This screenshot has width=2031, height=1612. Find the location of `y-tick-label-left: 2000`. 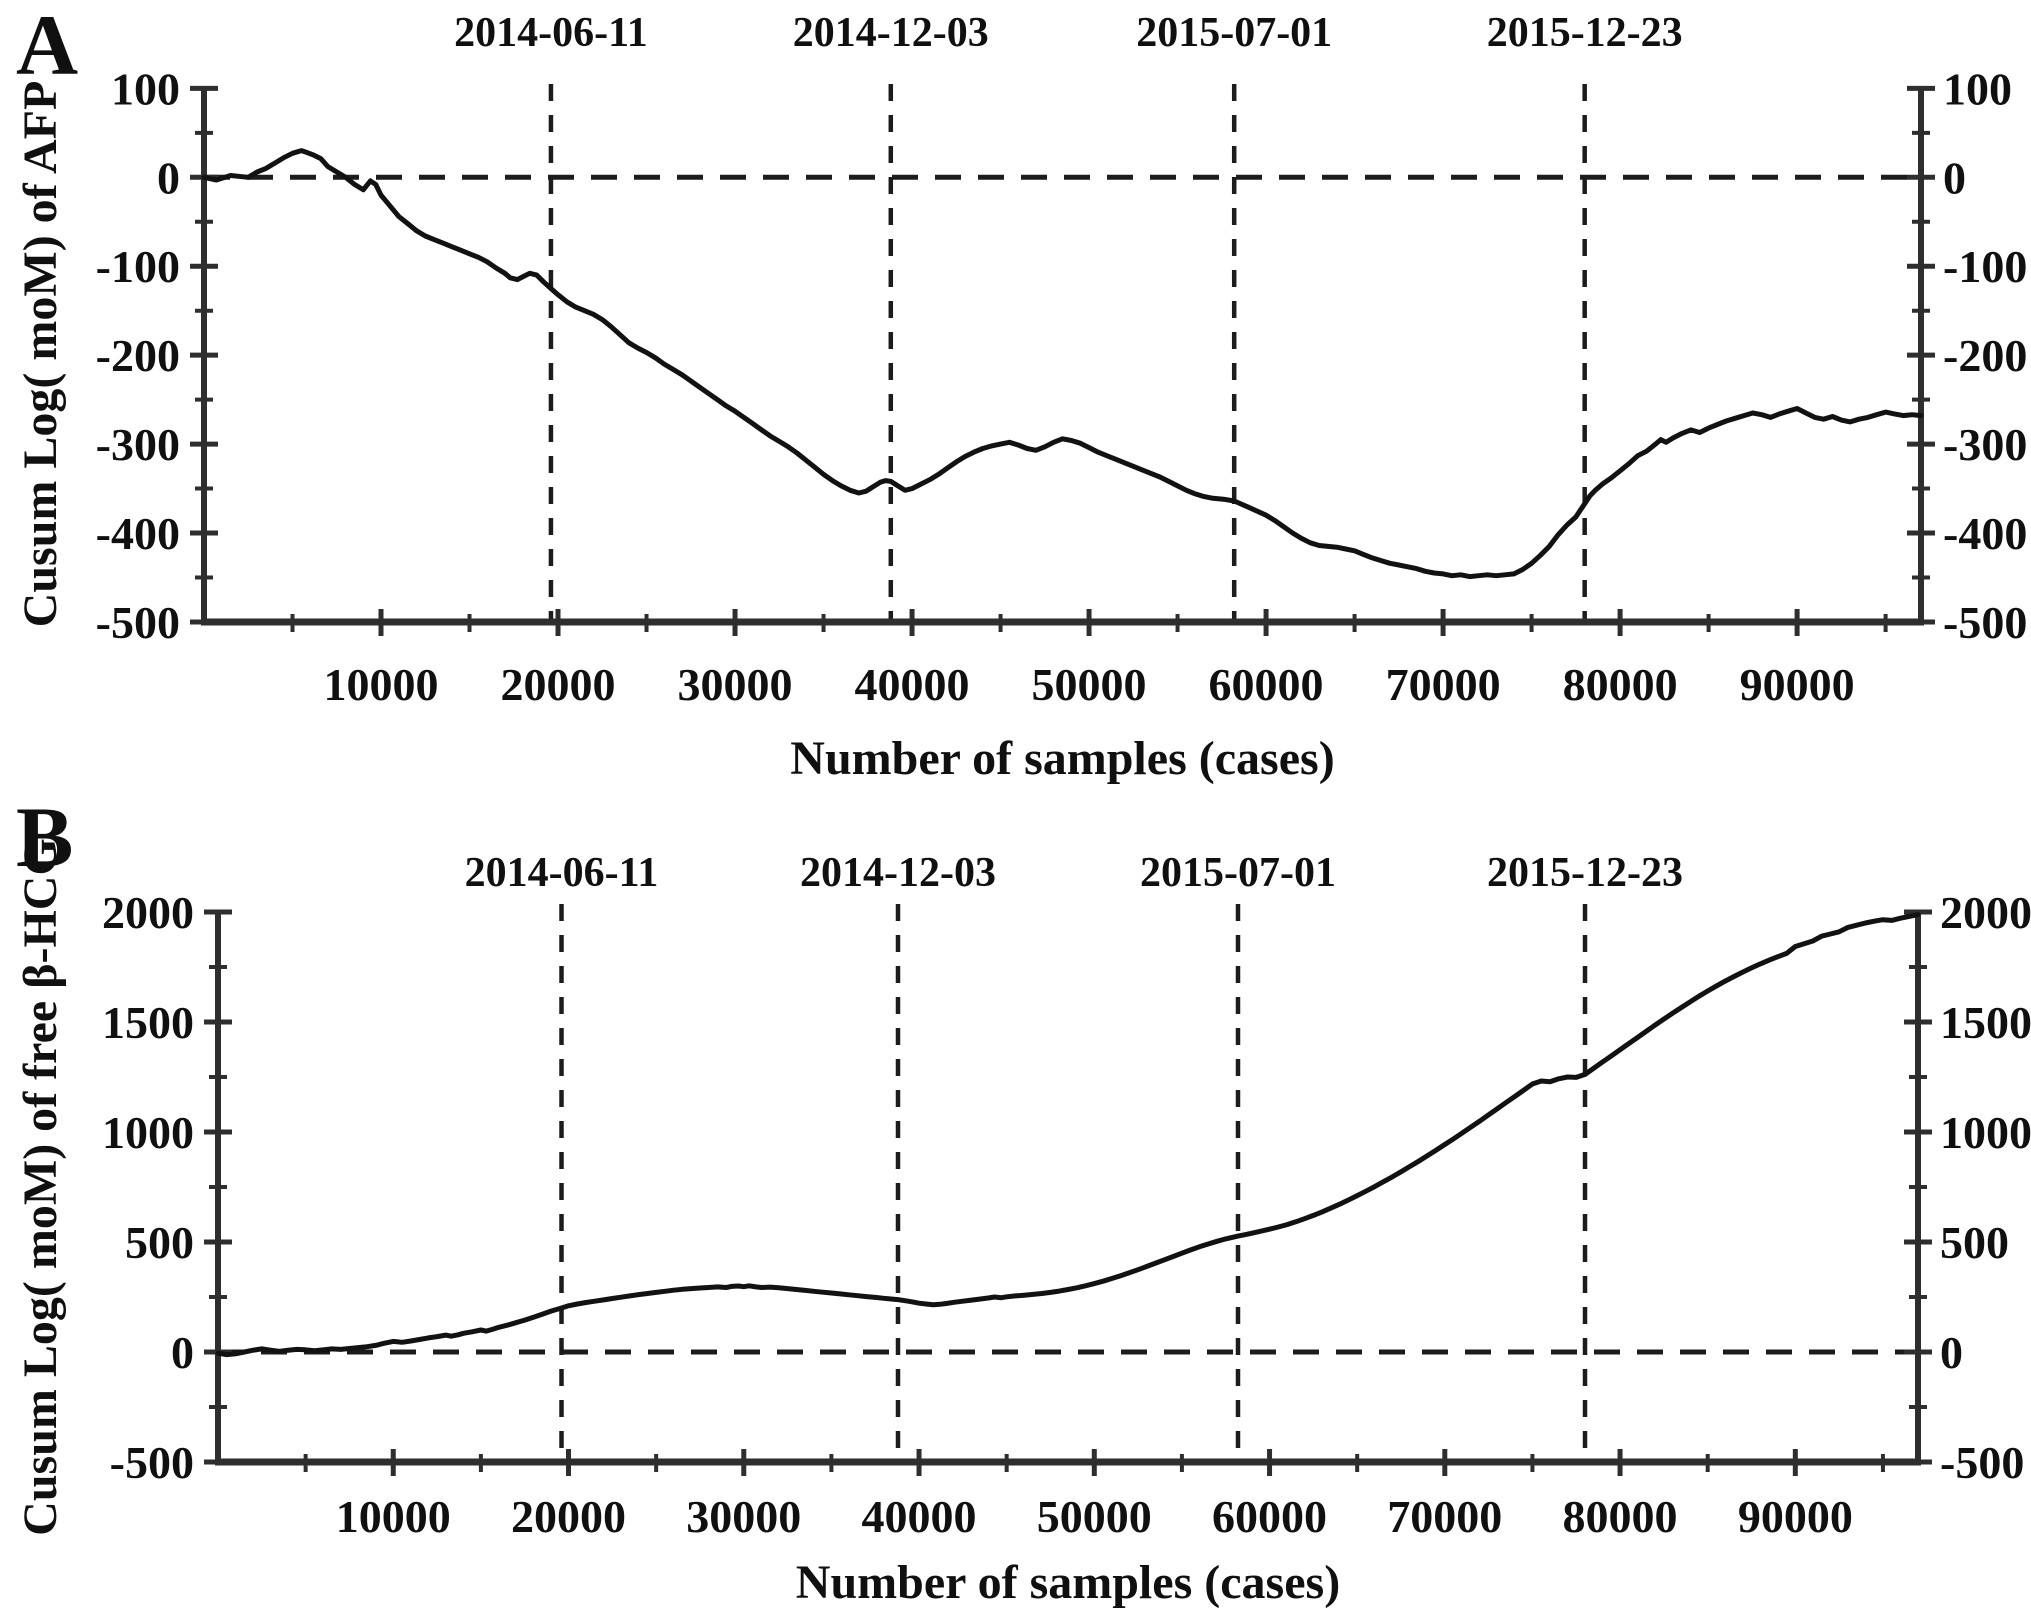

y-tick-label-left: 2000 is located at coordinates (148, 912).